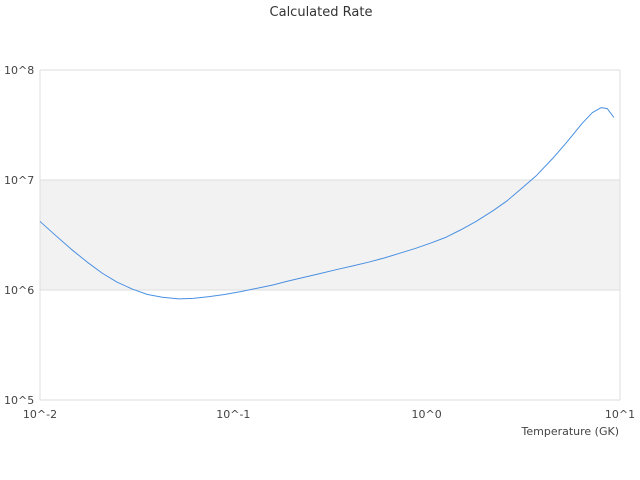 Image resolution: width=640 pixels, height=480 pixels. What do you see at coordinates (19, 70) in the screenshot?
I see `y-tick-label: 10^8` at bounding box center [19, 70].